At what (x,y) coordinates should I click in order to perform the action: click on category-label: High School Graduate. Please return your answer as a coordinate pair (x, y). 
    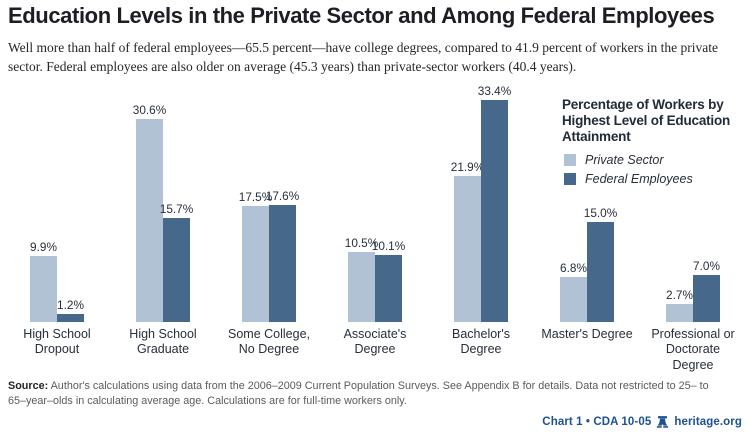
    Looking at the image, I should click on (163, 342).